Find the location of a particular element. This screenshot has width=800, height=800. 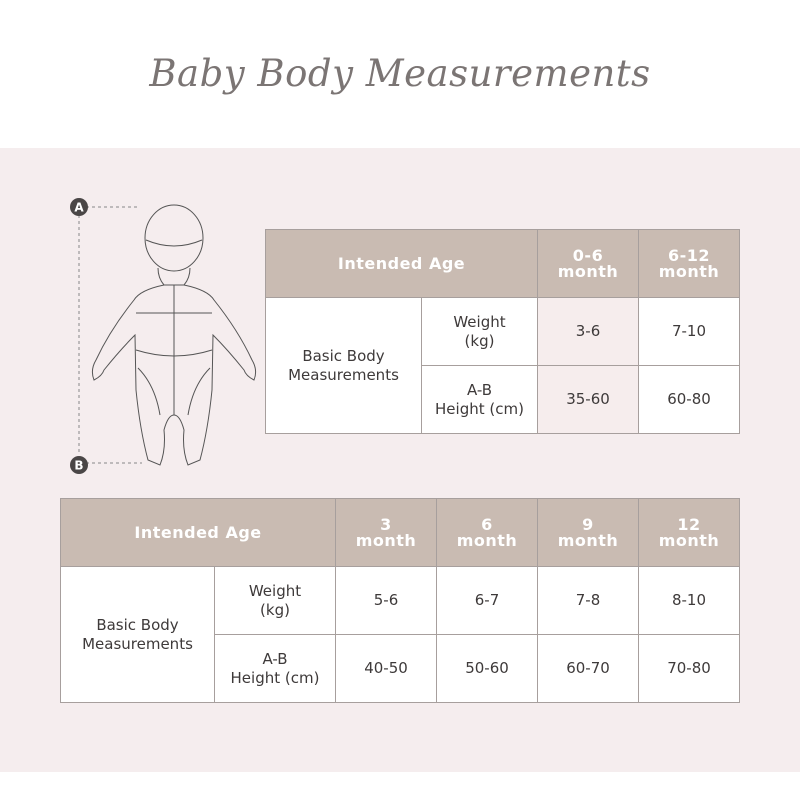

value-cell: 60-70 is located at coordinates (588, 668).